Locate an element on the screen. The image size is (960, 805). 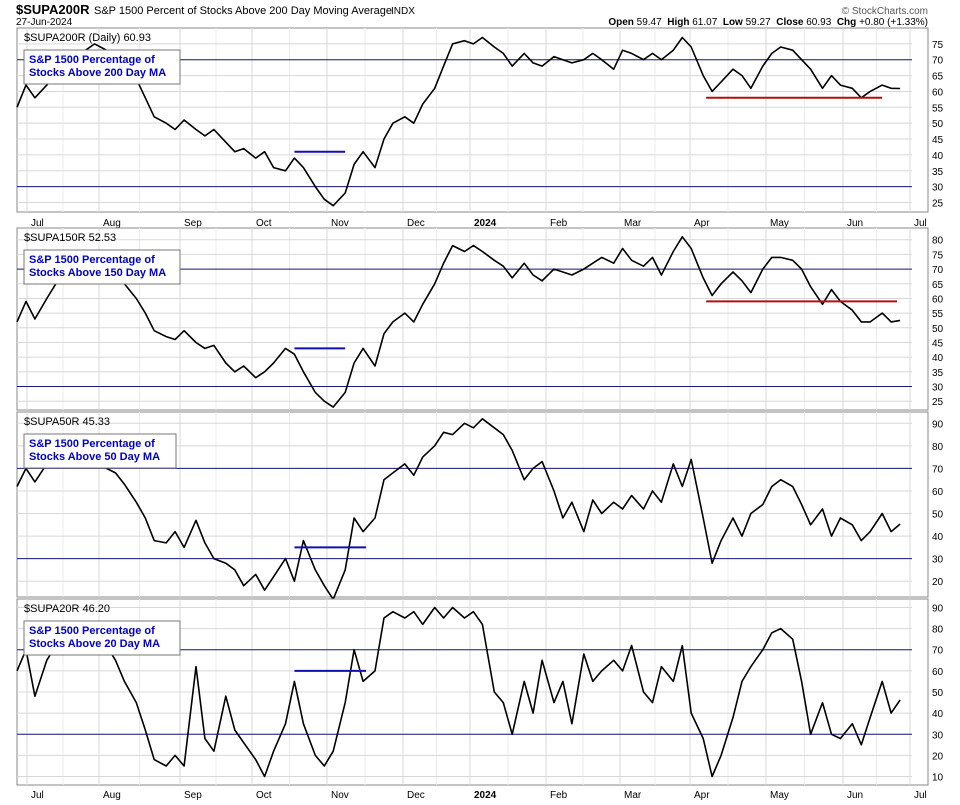
watermark: © StockCharts.com is located at coordinates (885, 11).